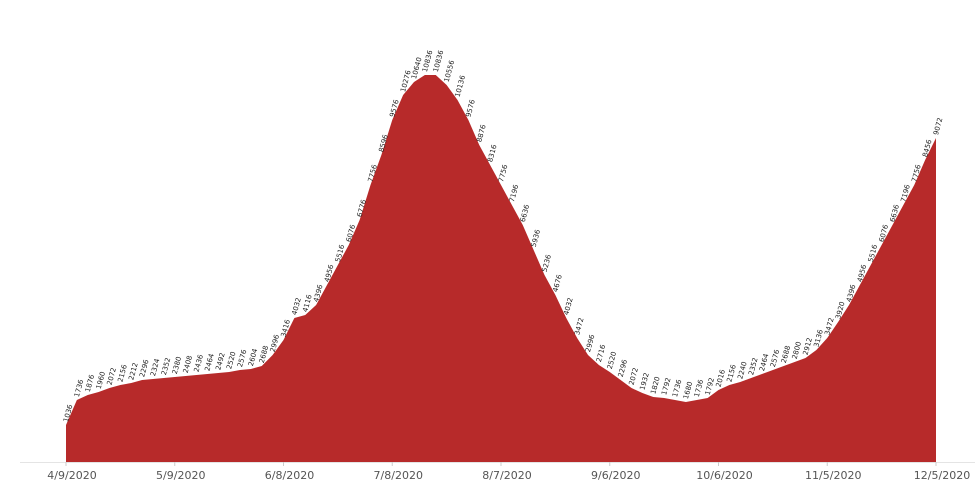 This screenshot has width=977, height=495. Describe the element at coordinates (481, 133) in the screenshot. I see `data-label: 8876` at that location.